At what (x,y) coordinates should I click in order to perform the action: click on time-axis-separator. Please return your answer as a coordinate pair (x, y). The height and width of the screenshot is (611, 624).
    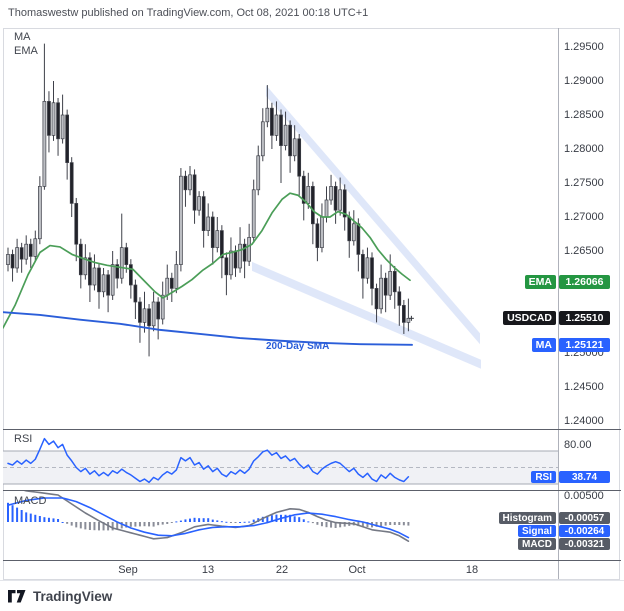
    Looking at the image, I should click on (312, 560).